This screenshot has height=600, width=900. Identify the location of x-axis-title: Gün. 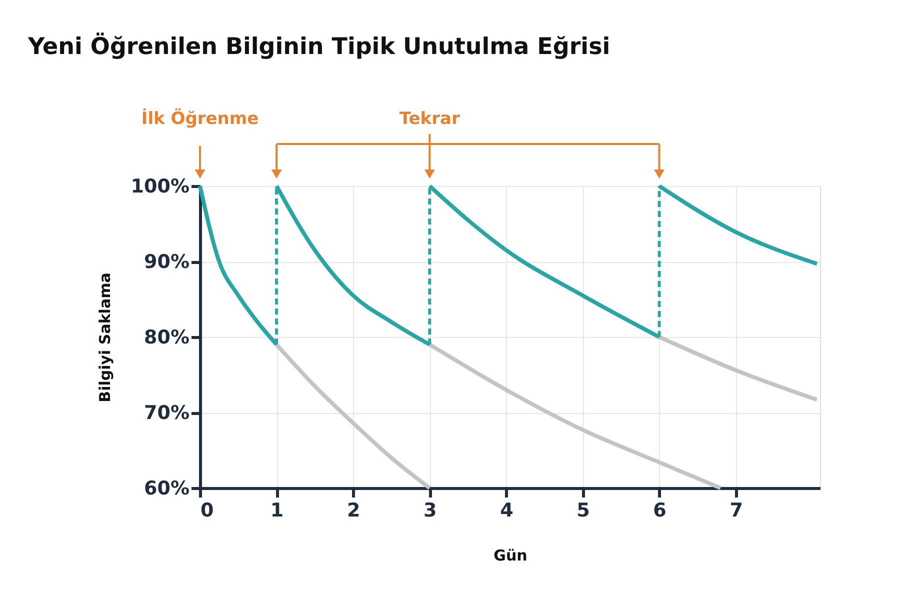
(511, 555).